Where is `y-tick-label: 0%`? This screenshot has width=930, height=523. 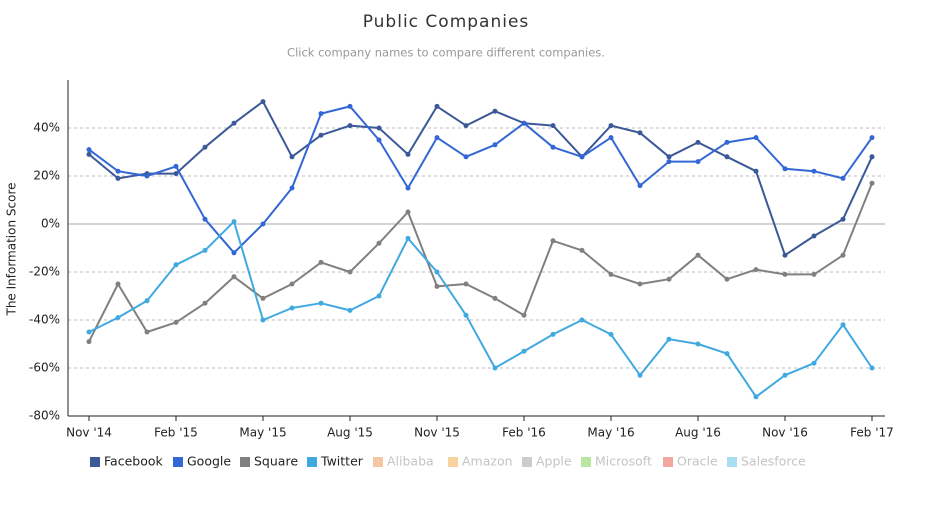 y-tick-label: 0% is located at coordinates (50, 224).